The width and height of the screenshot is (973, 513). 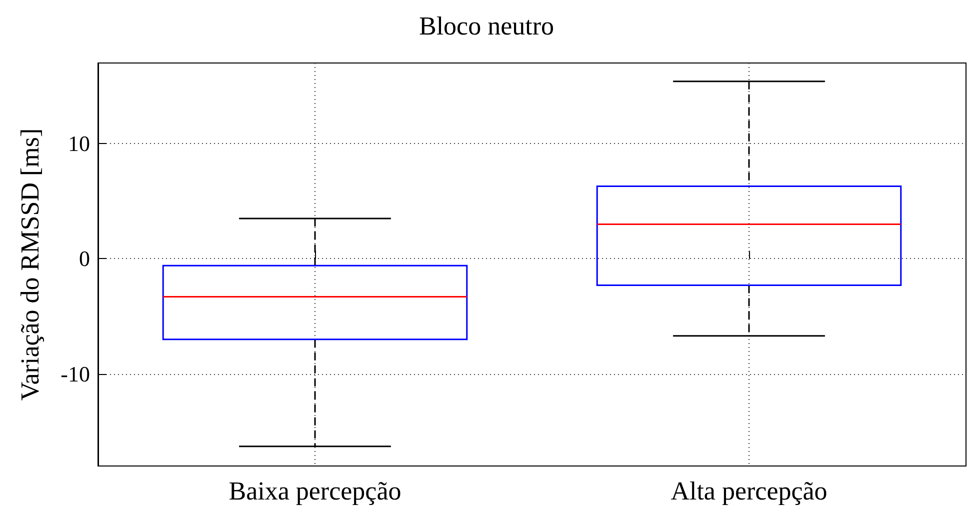 I want to click on x-tick-label: Alta percepção, so click(x=749, y=491).